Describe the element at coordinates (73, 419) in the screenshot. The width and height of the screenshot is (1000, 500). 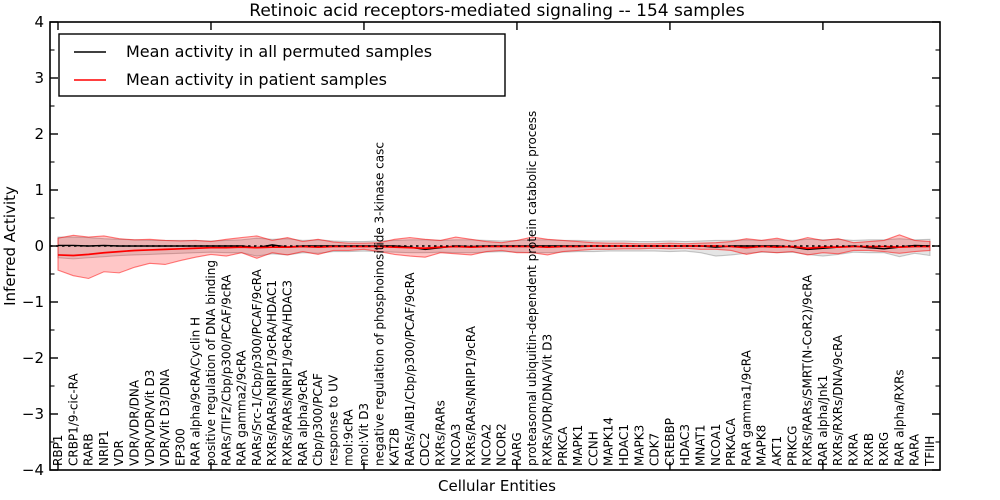
I see `x-tick-label: CRBP1/9-cic-RA` at that location.